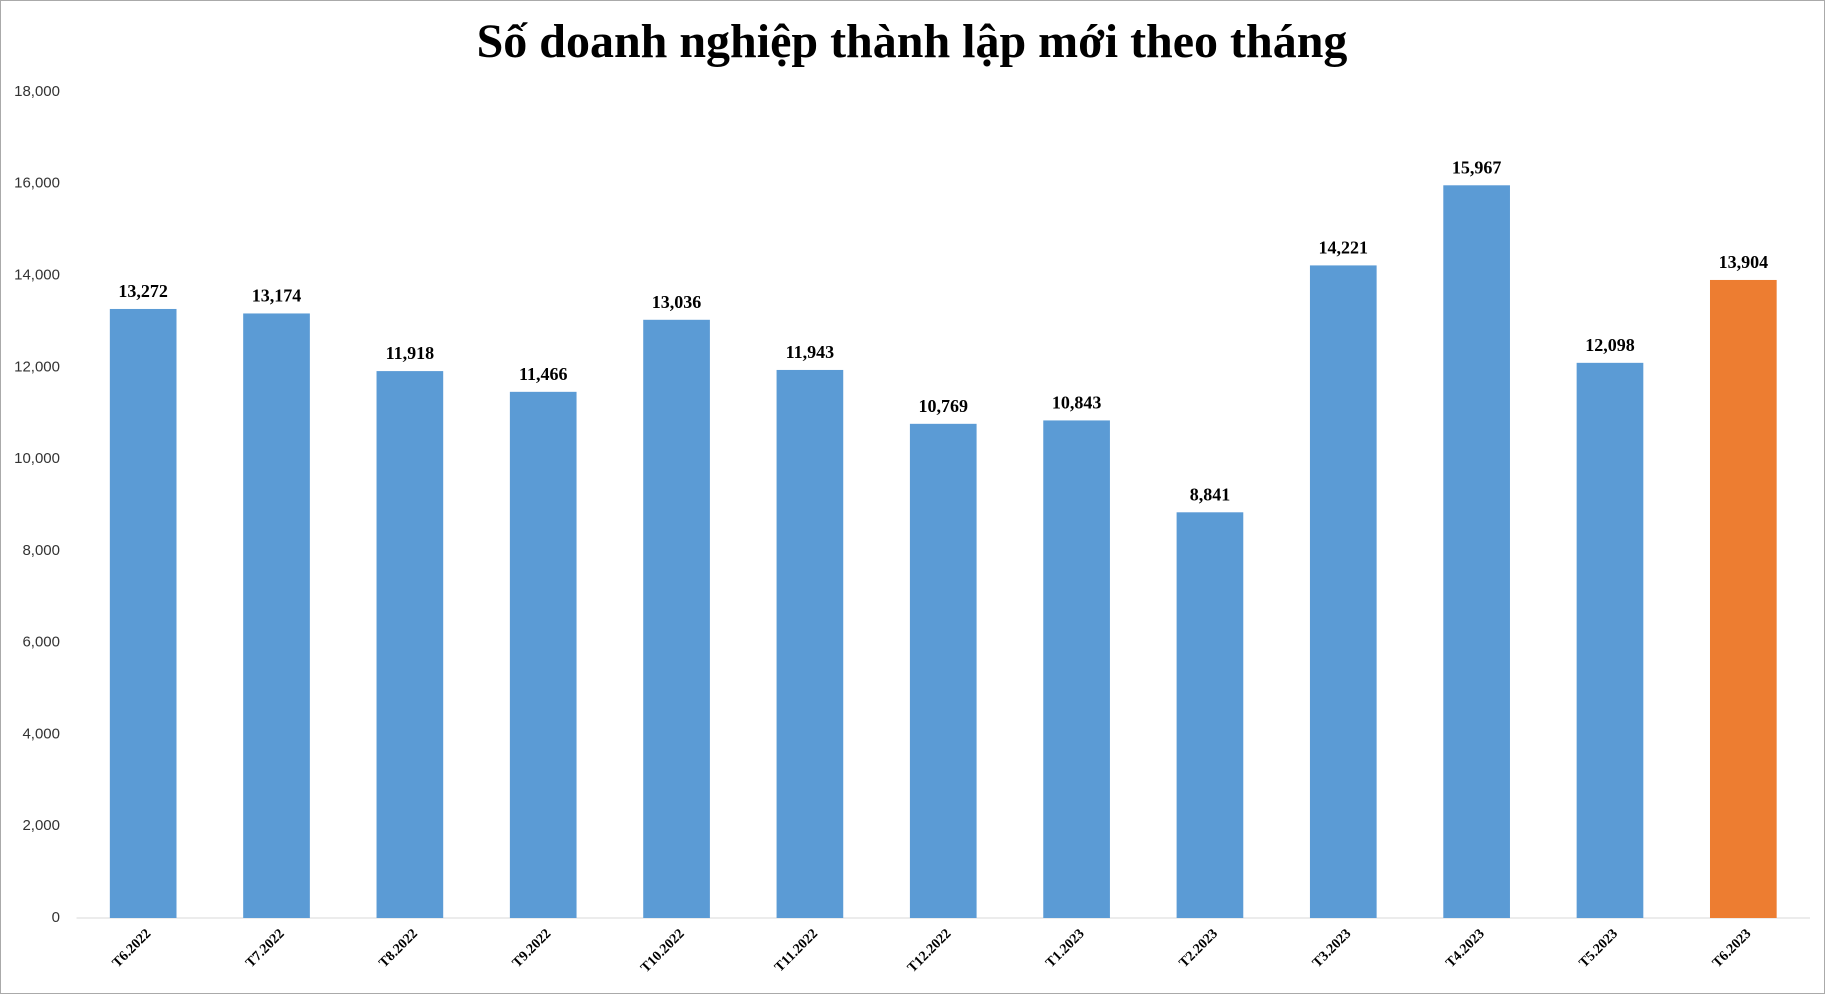 The image size is (1825, 994). Describe the element at coordinates (41, 825) in the screenshot. I see `y-tick-label: 2,000` at that location.